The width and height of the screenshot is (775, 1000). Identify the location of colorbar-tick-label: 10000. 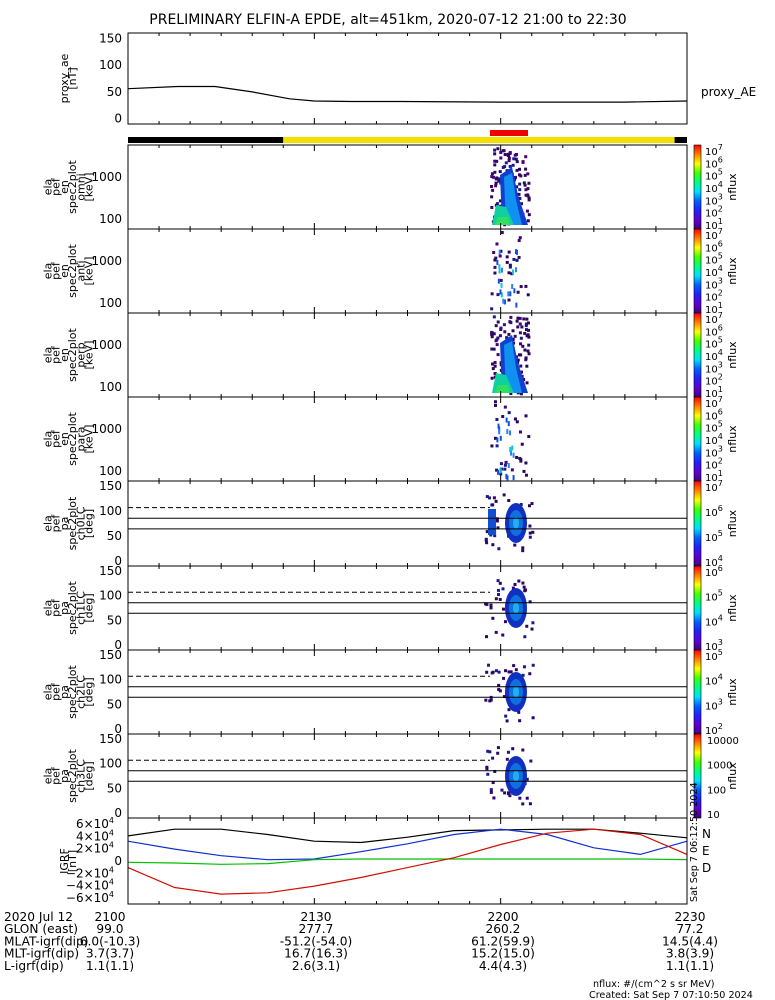
(723, 741).